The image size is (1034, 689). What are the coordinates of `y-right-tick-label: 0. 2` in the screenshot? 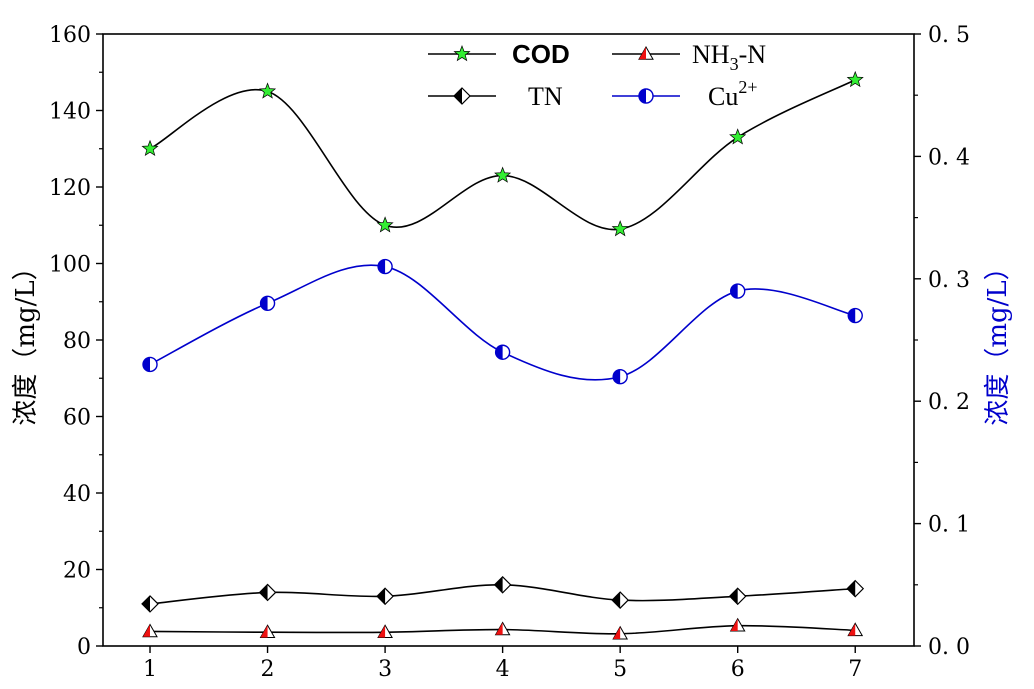 It's located at (949, 402).